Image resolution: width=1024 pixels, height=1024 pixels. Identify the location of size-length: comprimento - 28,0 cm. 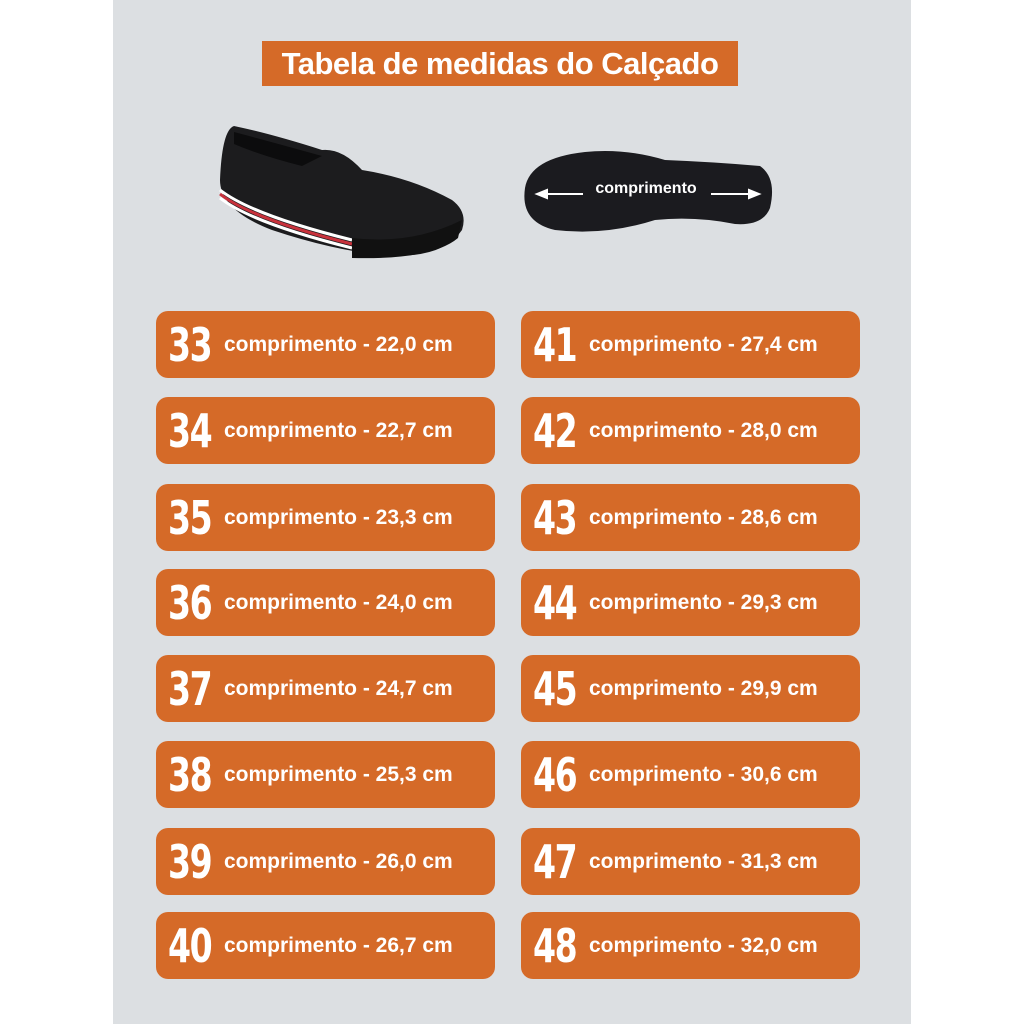
(703, 430).